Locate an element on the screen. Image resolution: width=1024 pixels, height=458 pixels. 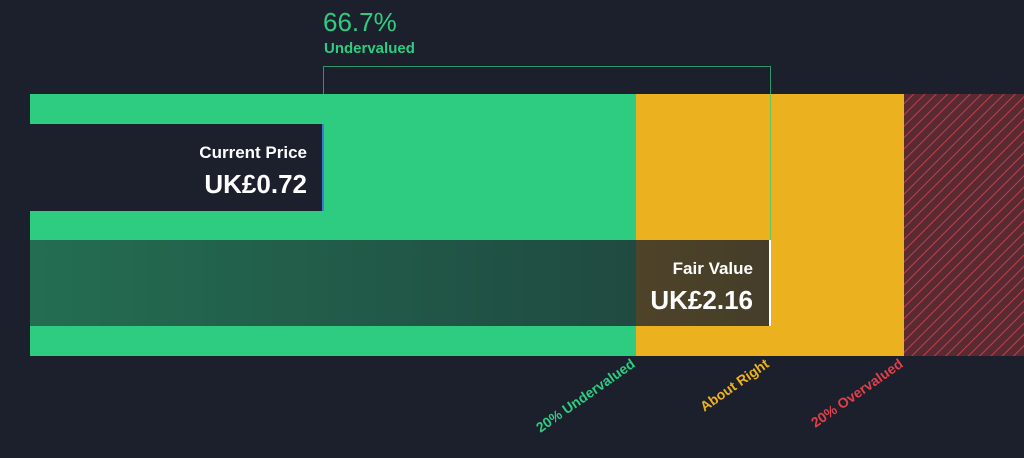
difference-percent: 66.7% is located at coordinates (360, 22).